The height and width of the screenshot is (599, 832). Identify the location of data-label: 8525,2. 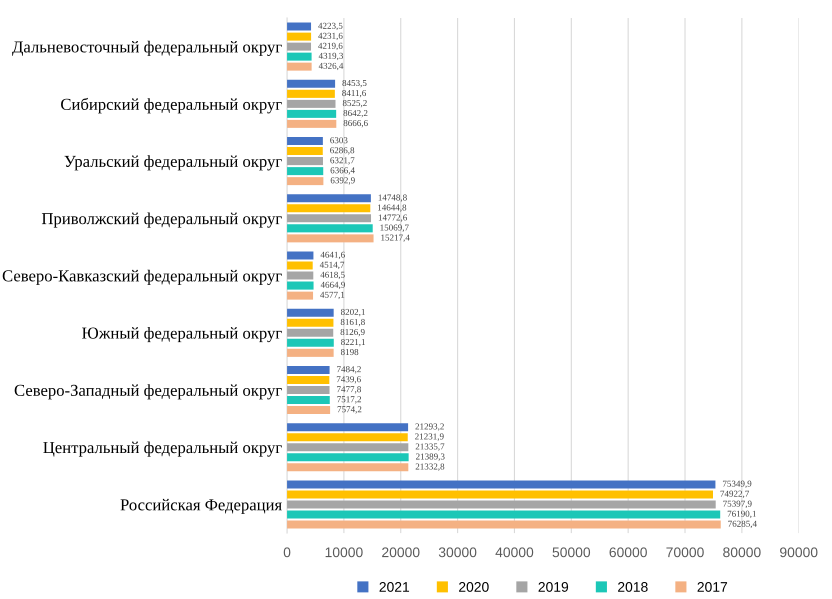
(354, 104).